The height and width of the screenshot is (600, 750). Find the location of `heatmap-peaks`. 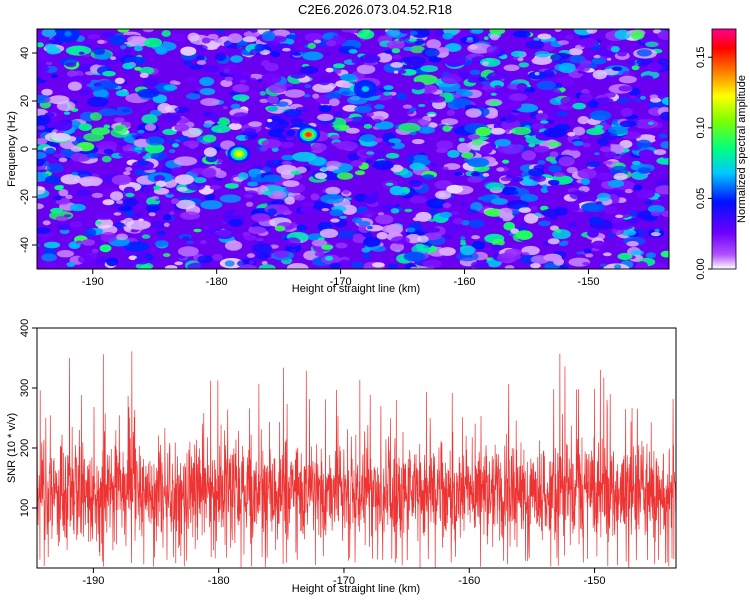

heatmap-peaks is located at coordinates (217, 96).